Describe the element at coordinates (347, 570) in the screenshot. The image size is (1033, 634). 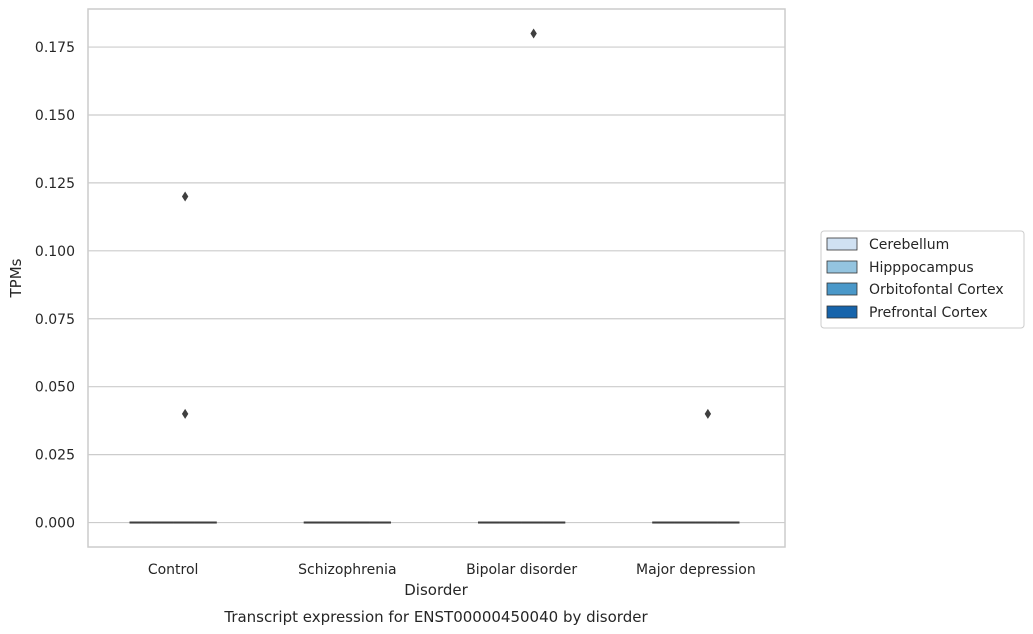
I see `x-tick-label: Schizophrenia` at that location.